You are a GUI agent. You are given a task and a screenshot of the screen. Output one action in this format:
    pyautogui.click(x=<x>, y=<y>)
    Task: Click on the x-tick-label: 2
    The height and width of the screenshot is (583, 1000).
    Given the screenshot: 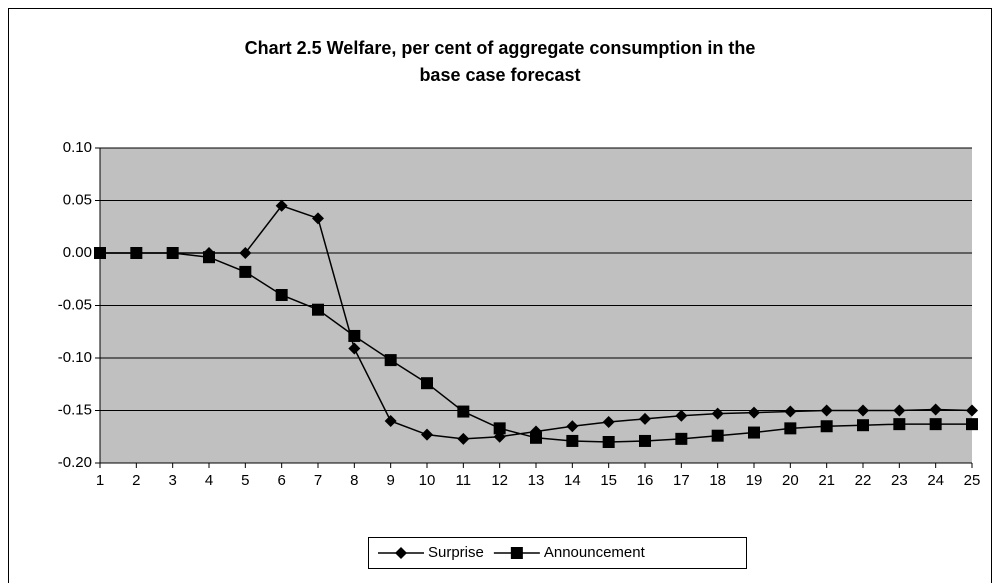 What is the action you would take?
    pyautogui.click(x=136, y=480)
    